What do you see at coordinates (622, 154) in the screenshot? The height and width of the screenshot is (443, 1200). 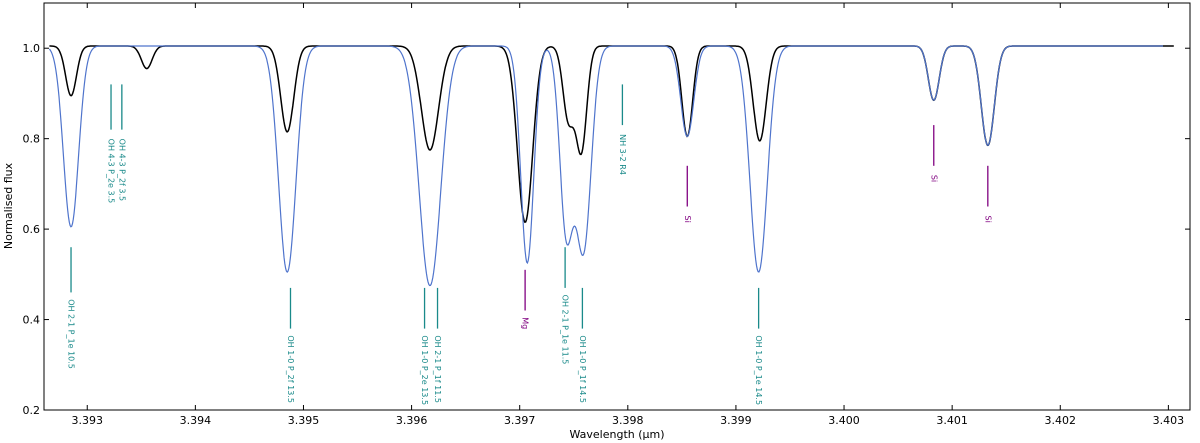 I see `line-id-label: NH 3-2 R4` at bounding box center [622, 154].